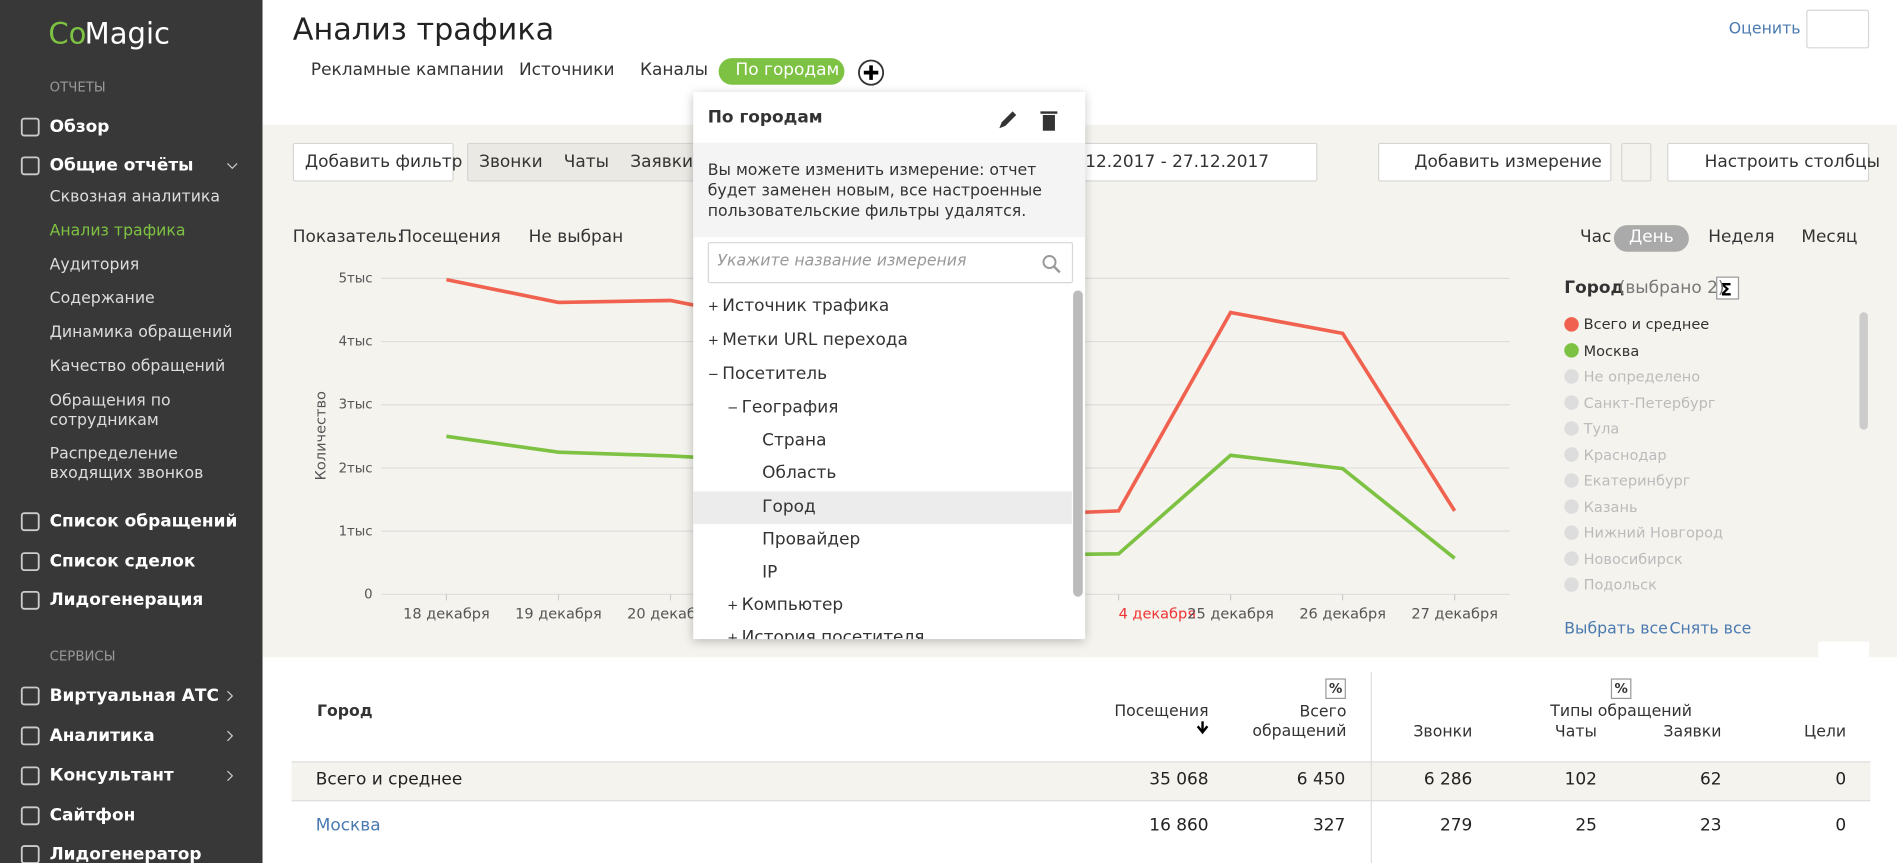 The image size is (1897, 863). Describe the element at coordinates (1616, 629) in the screenshot. I see `link: Выбрать все` at that location.